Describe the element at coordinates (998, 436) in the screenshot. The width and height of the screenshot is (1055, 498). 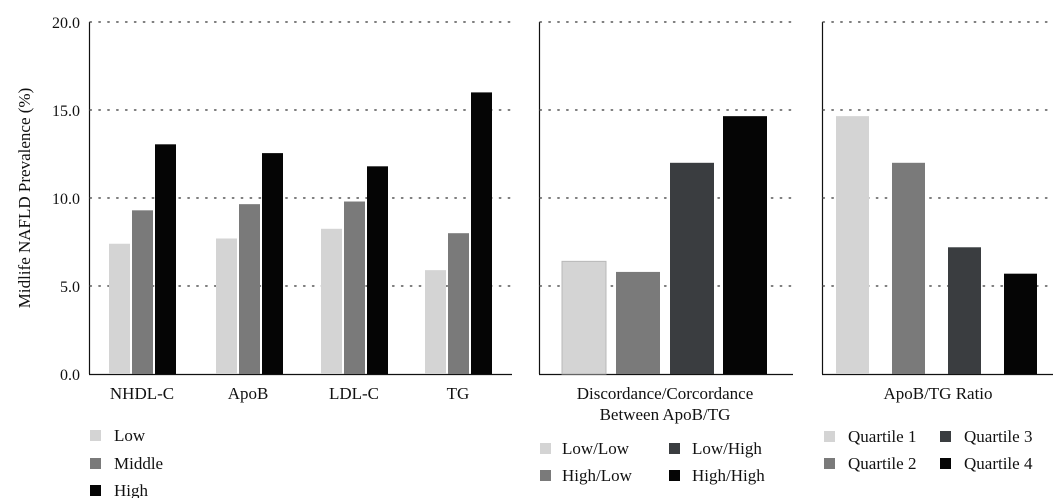
I see `legend-label: Quartile 3` at that location.